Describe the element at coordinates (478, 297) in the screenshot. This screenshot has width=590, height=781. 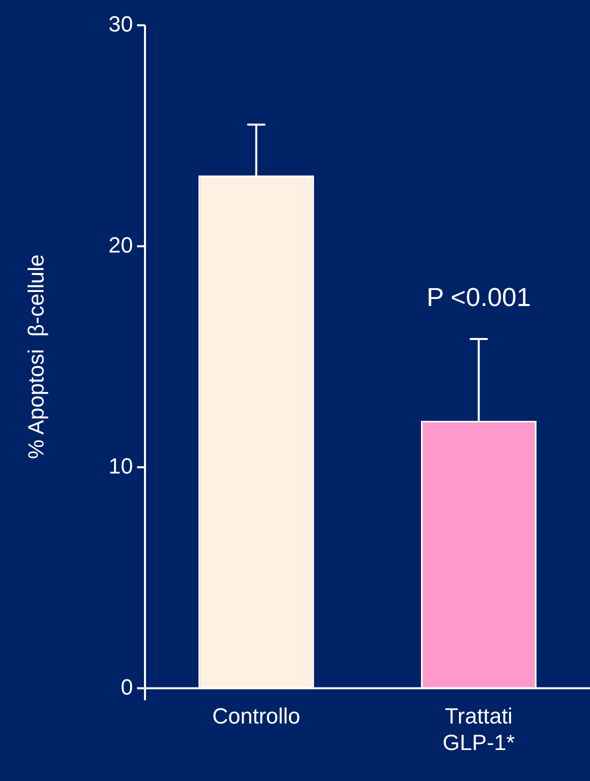
I see `annotation: P <0.001` at that location.